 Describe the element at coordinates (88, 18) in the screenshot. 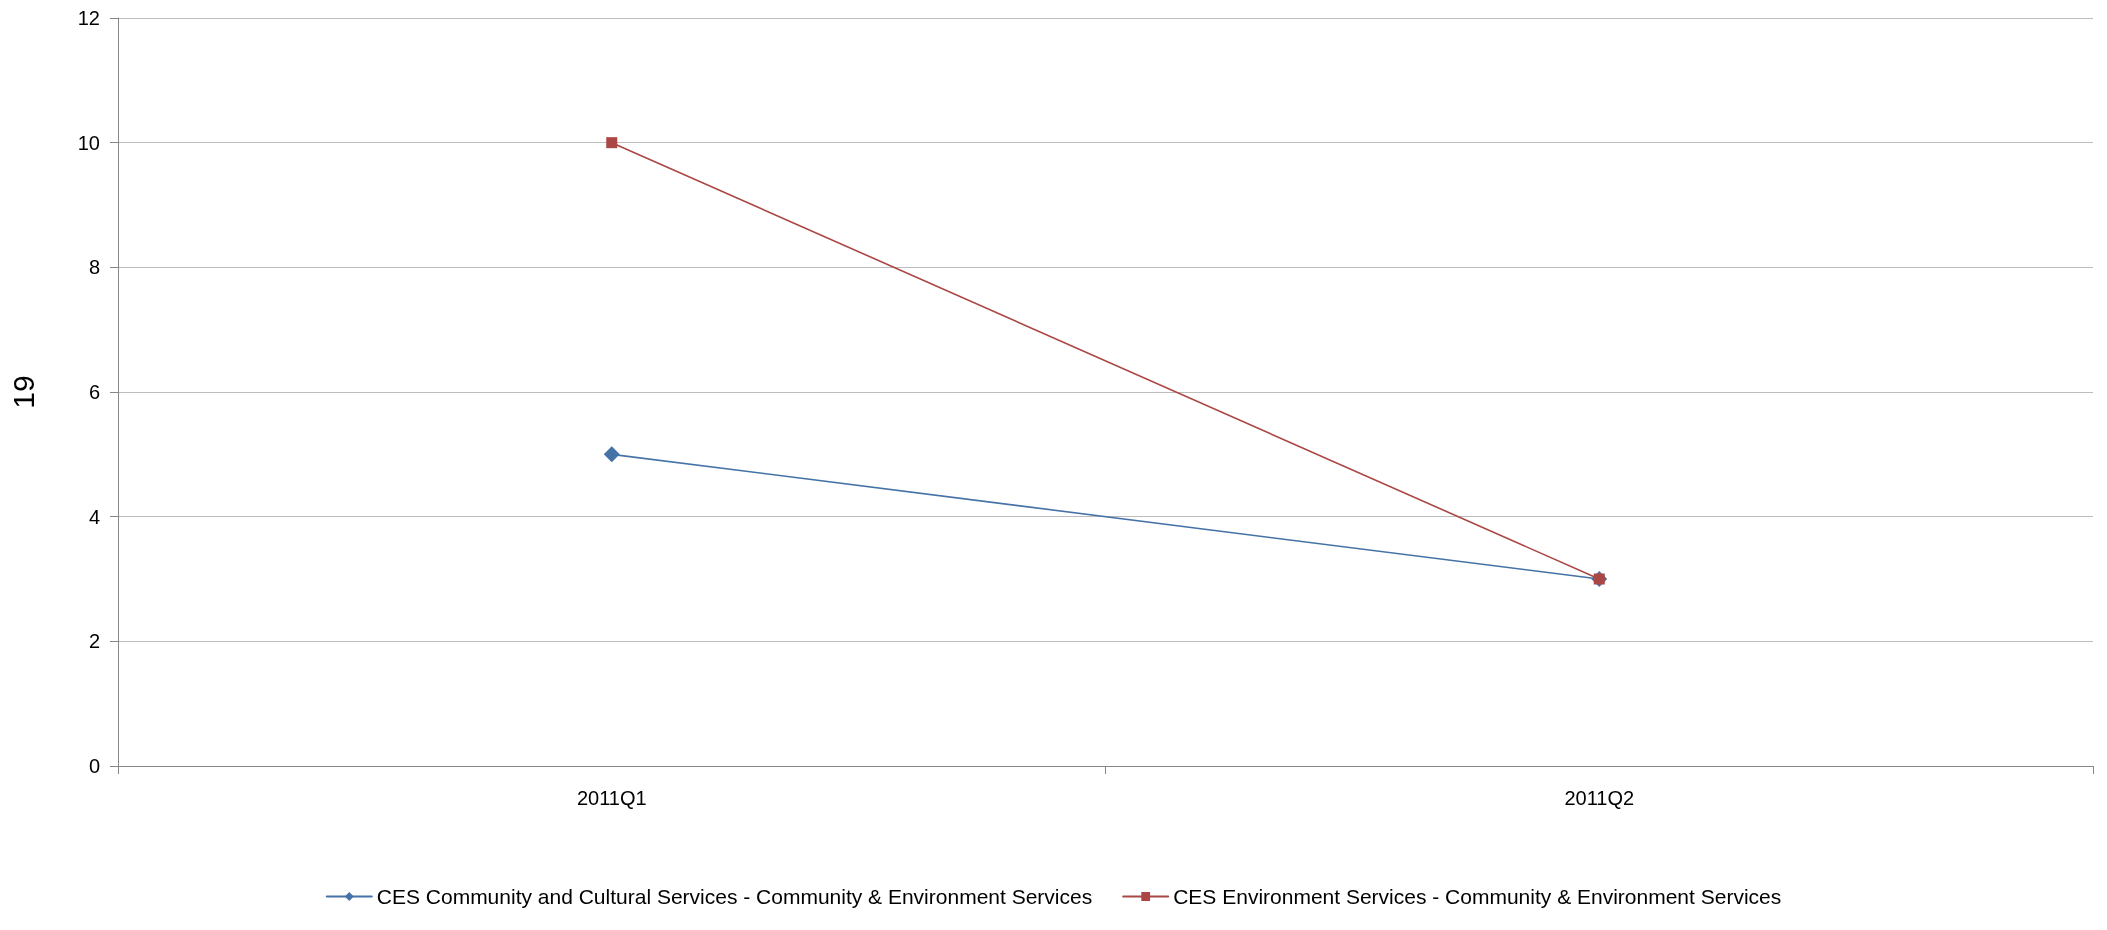

I see `y-tick-label: 12` at that location.